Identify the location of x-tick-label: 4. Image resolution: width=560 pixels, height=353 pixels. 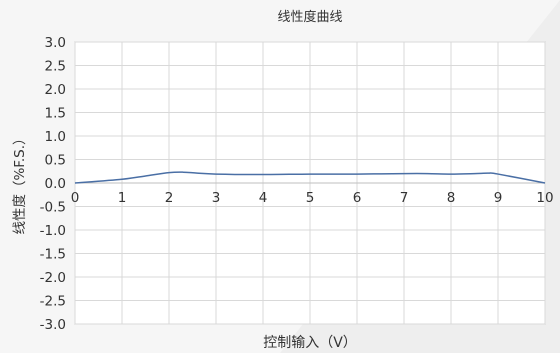
(263, 198).